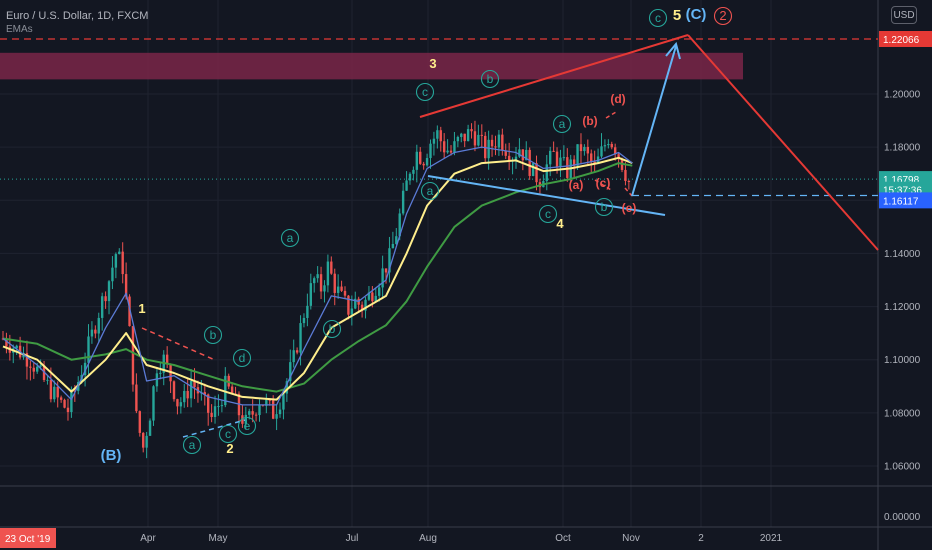  What do you see at coordinates (701, 538) in the screenshot?
I see `time-tick-label: 2` at bounding box center [701, 538].